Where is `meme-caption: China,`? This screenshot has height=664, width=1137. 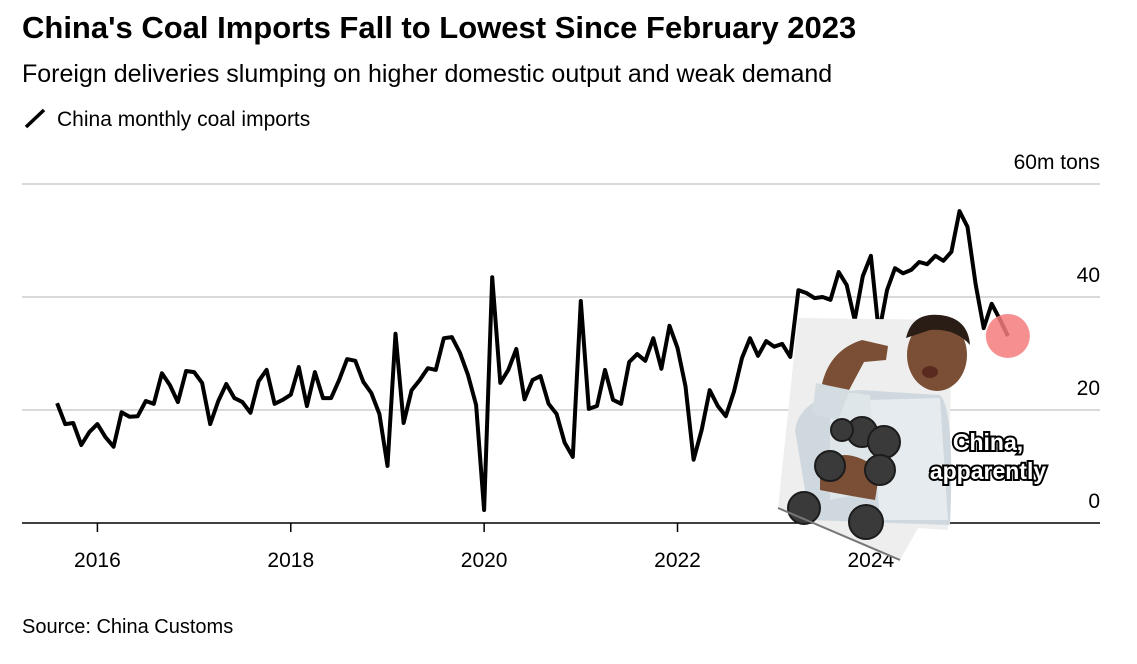
meme-caption: China, is located at coordinates (988, 442).